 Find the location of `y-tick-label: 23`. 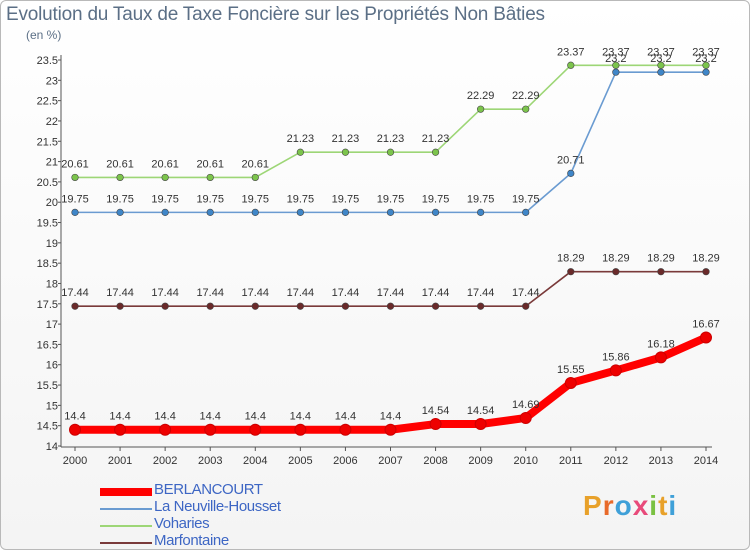

y-tick-label: 23 is located at coordinates (52, 81).